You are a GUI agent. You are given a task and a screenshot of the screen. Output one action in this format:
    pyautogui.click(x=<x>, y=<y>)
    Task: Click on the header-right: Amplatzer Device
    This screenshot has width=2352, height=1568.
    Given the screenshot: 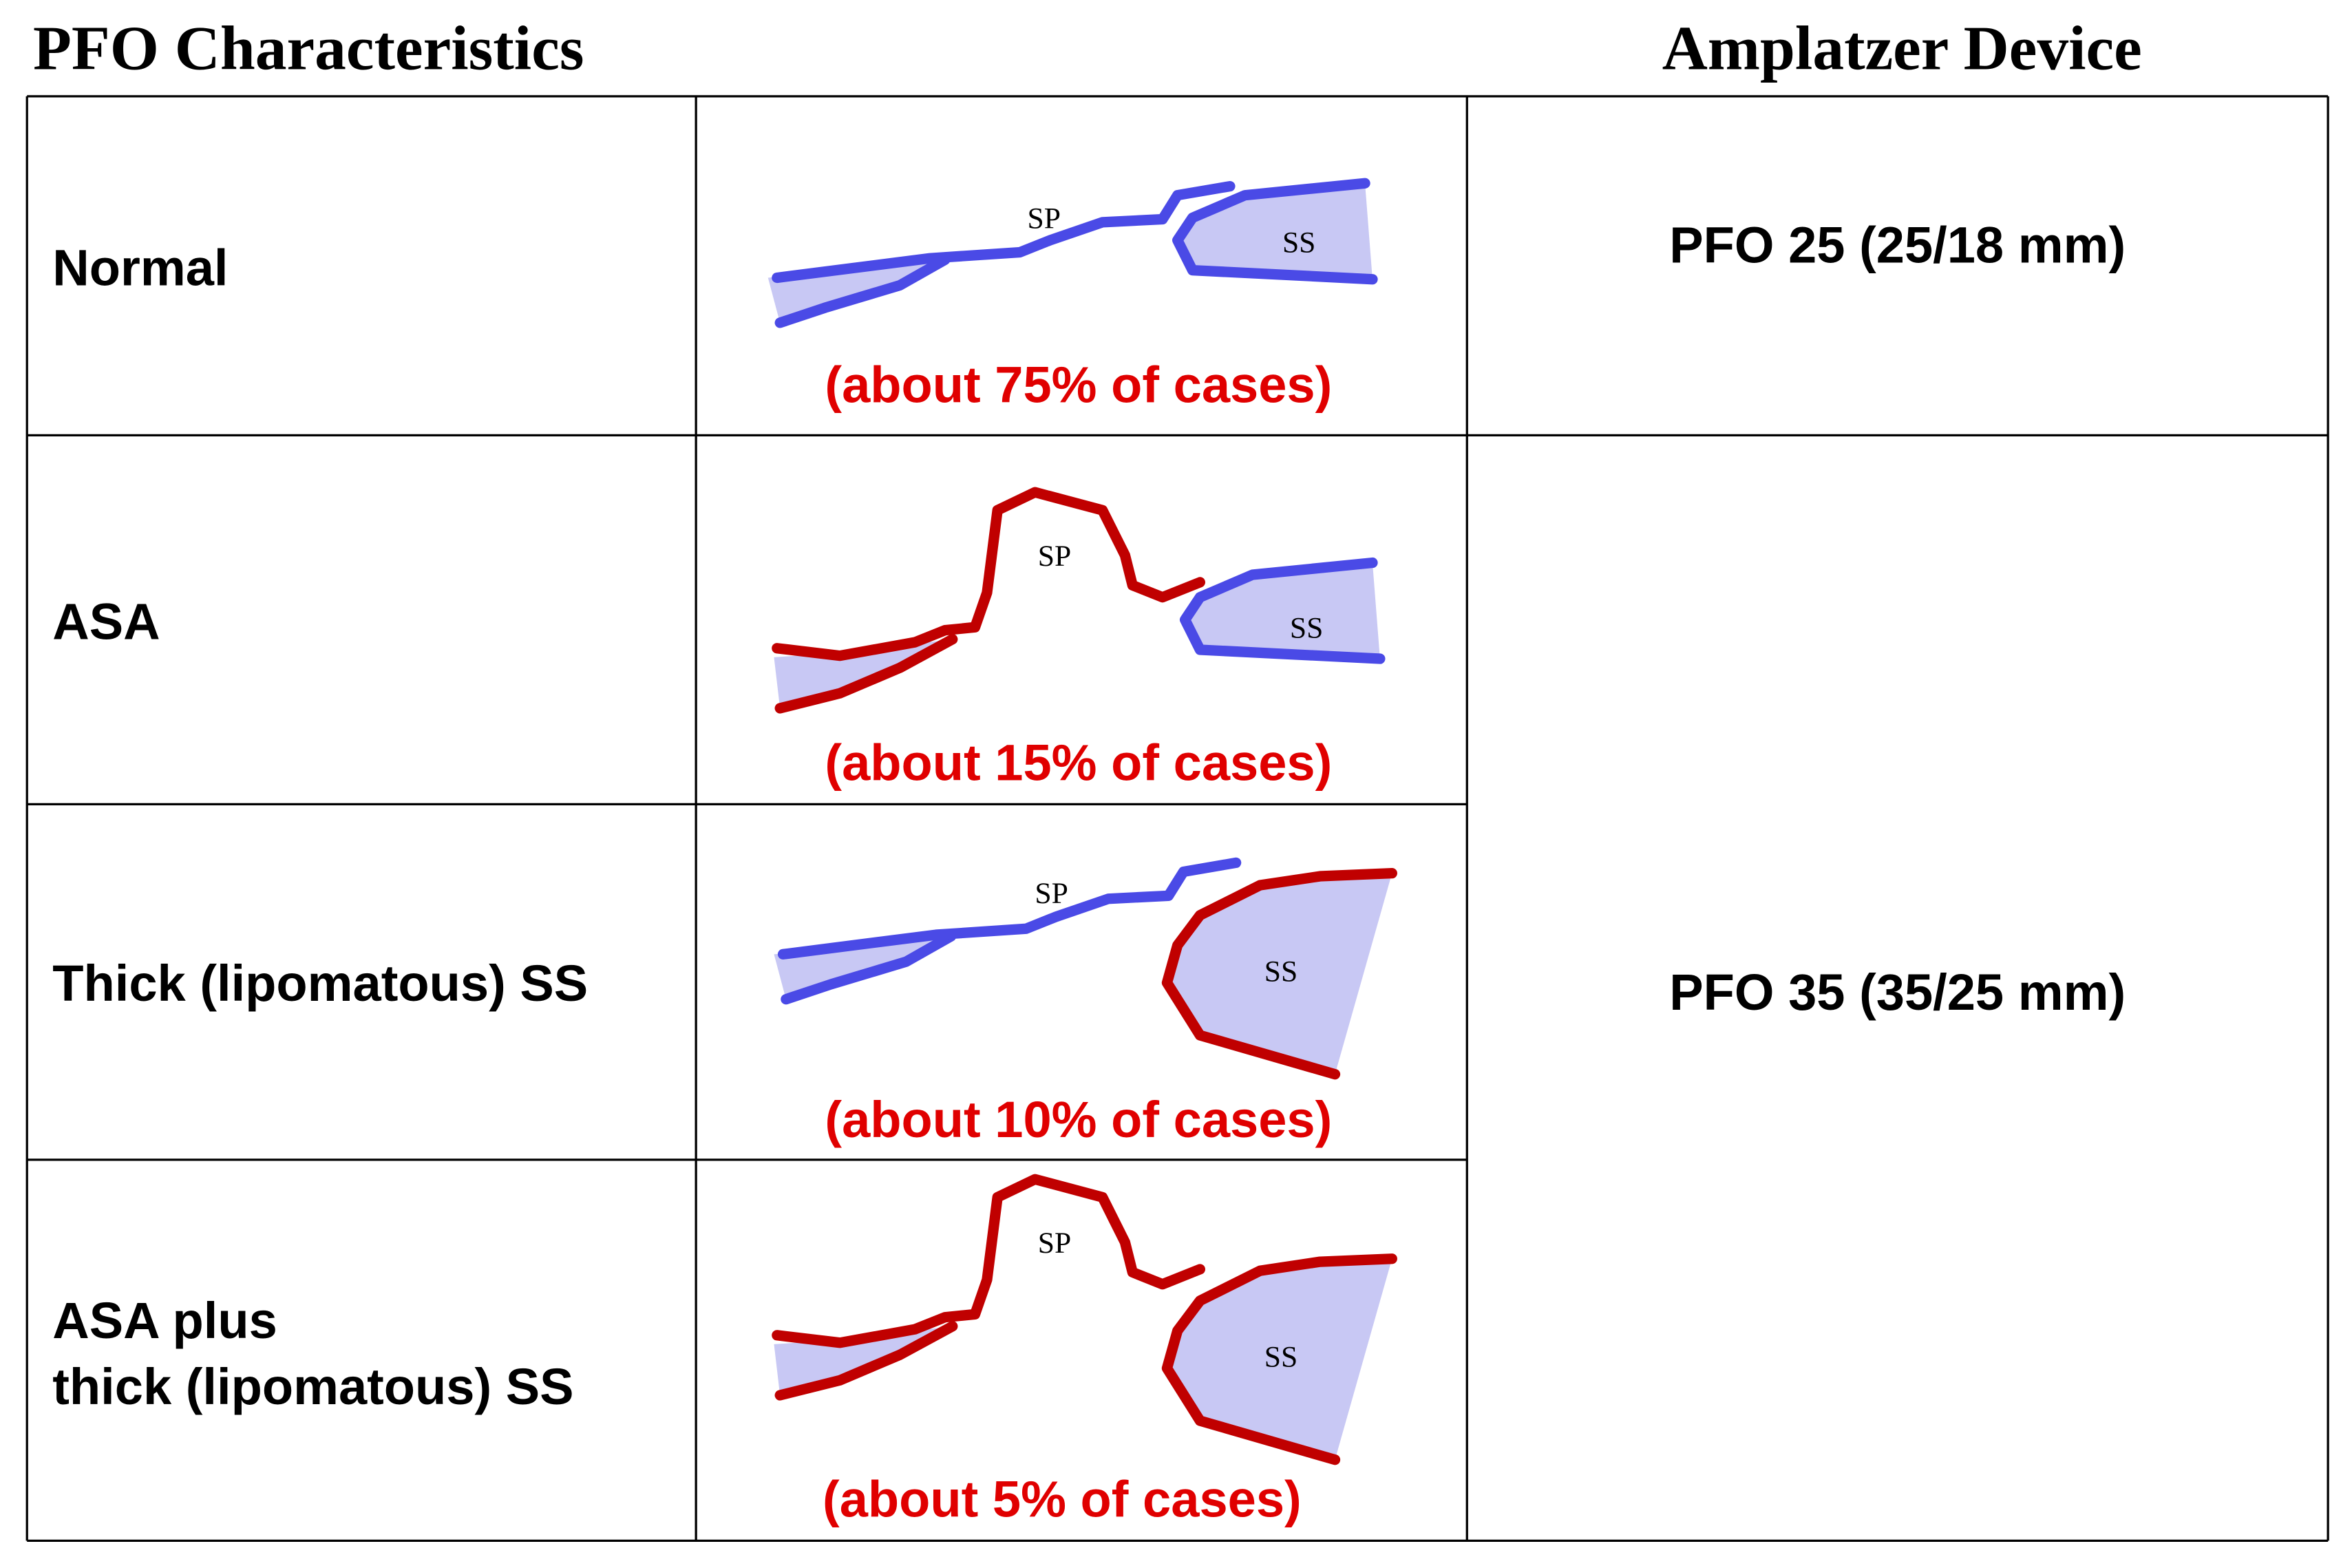 What is the action you would take?
    pyautogui.click(x=1902, y=48)
    